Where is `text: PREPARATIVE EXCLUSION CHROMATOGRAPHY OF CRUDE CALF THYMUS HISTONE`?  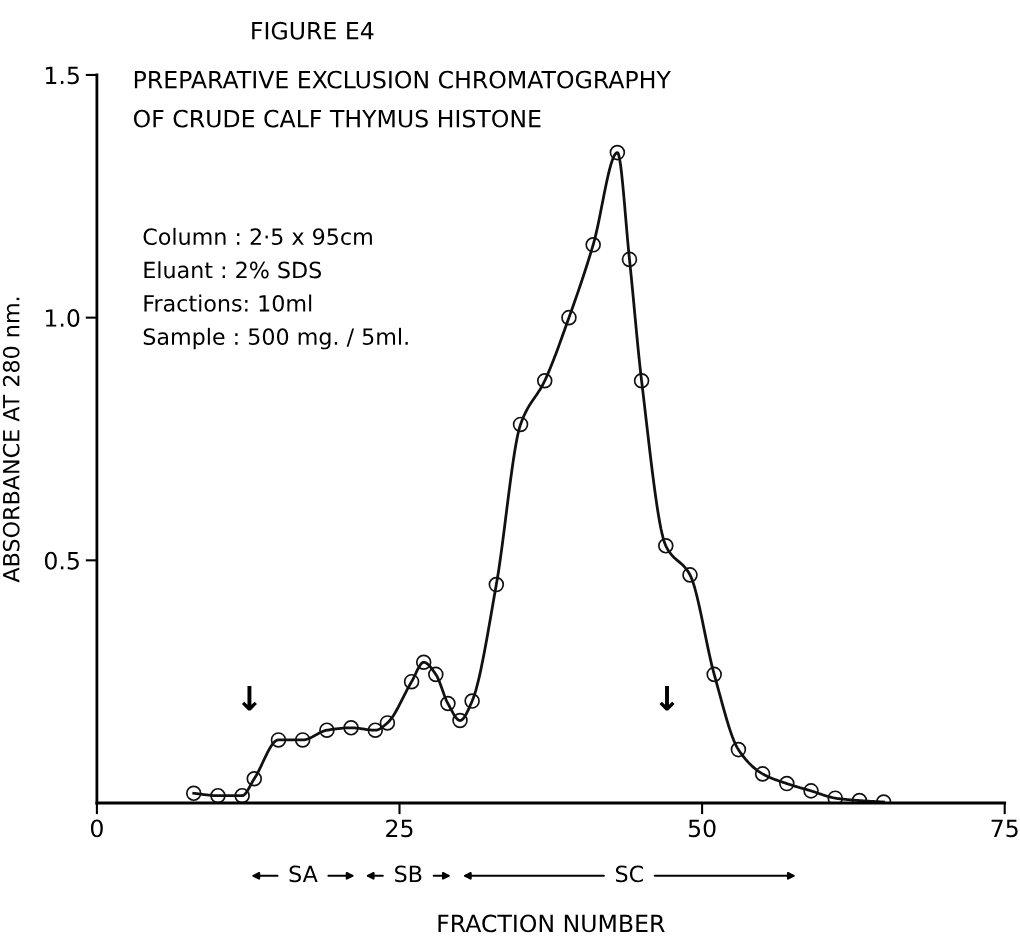
text: PREPARATIVE EXCLUSION CHROMATOGRAPHY OF CRUDE CALF THYMUS HISTONE is located at coordinates (402, 99).